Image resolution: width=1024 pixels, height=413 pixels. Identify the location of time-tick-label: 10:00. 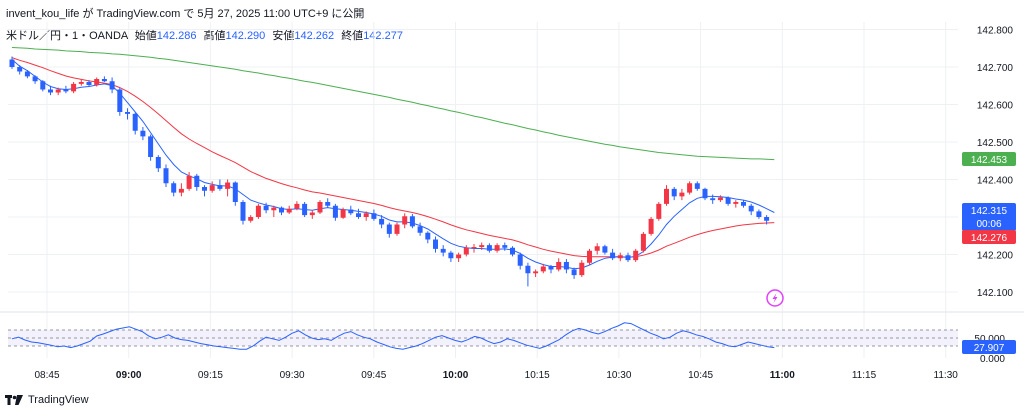
(456, 375).